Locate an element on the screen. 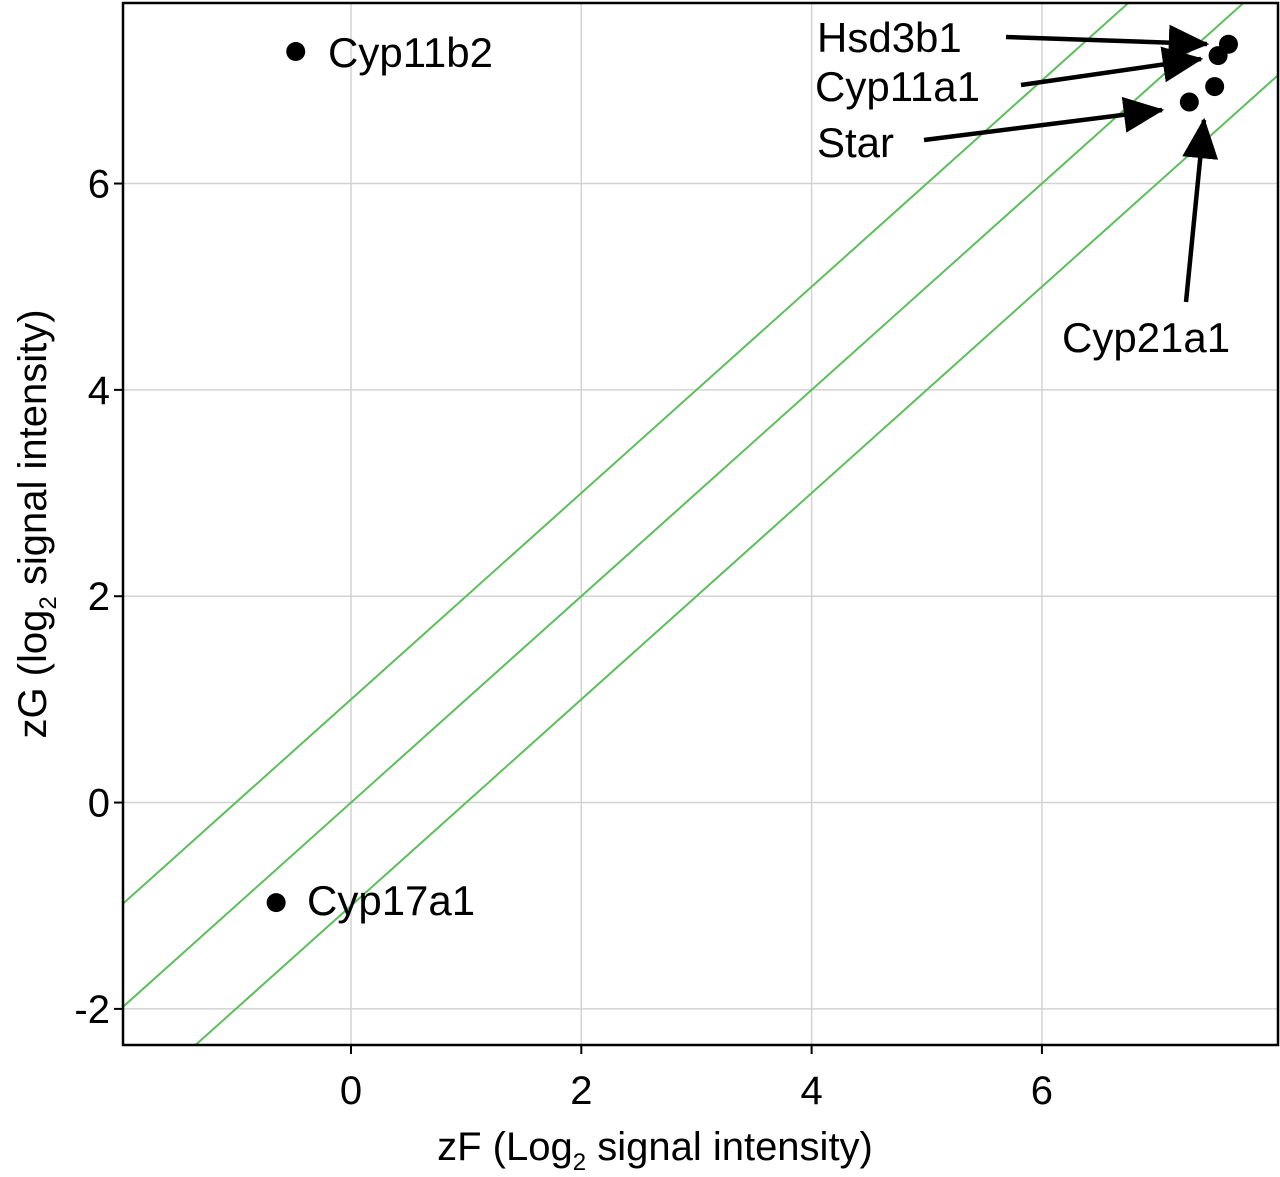 The image size is (1280, 1177). x-axis-title: zF (Log2 signal intensity) is located at coordinates (655, 1150).